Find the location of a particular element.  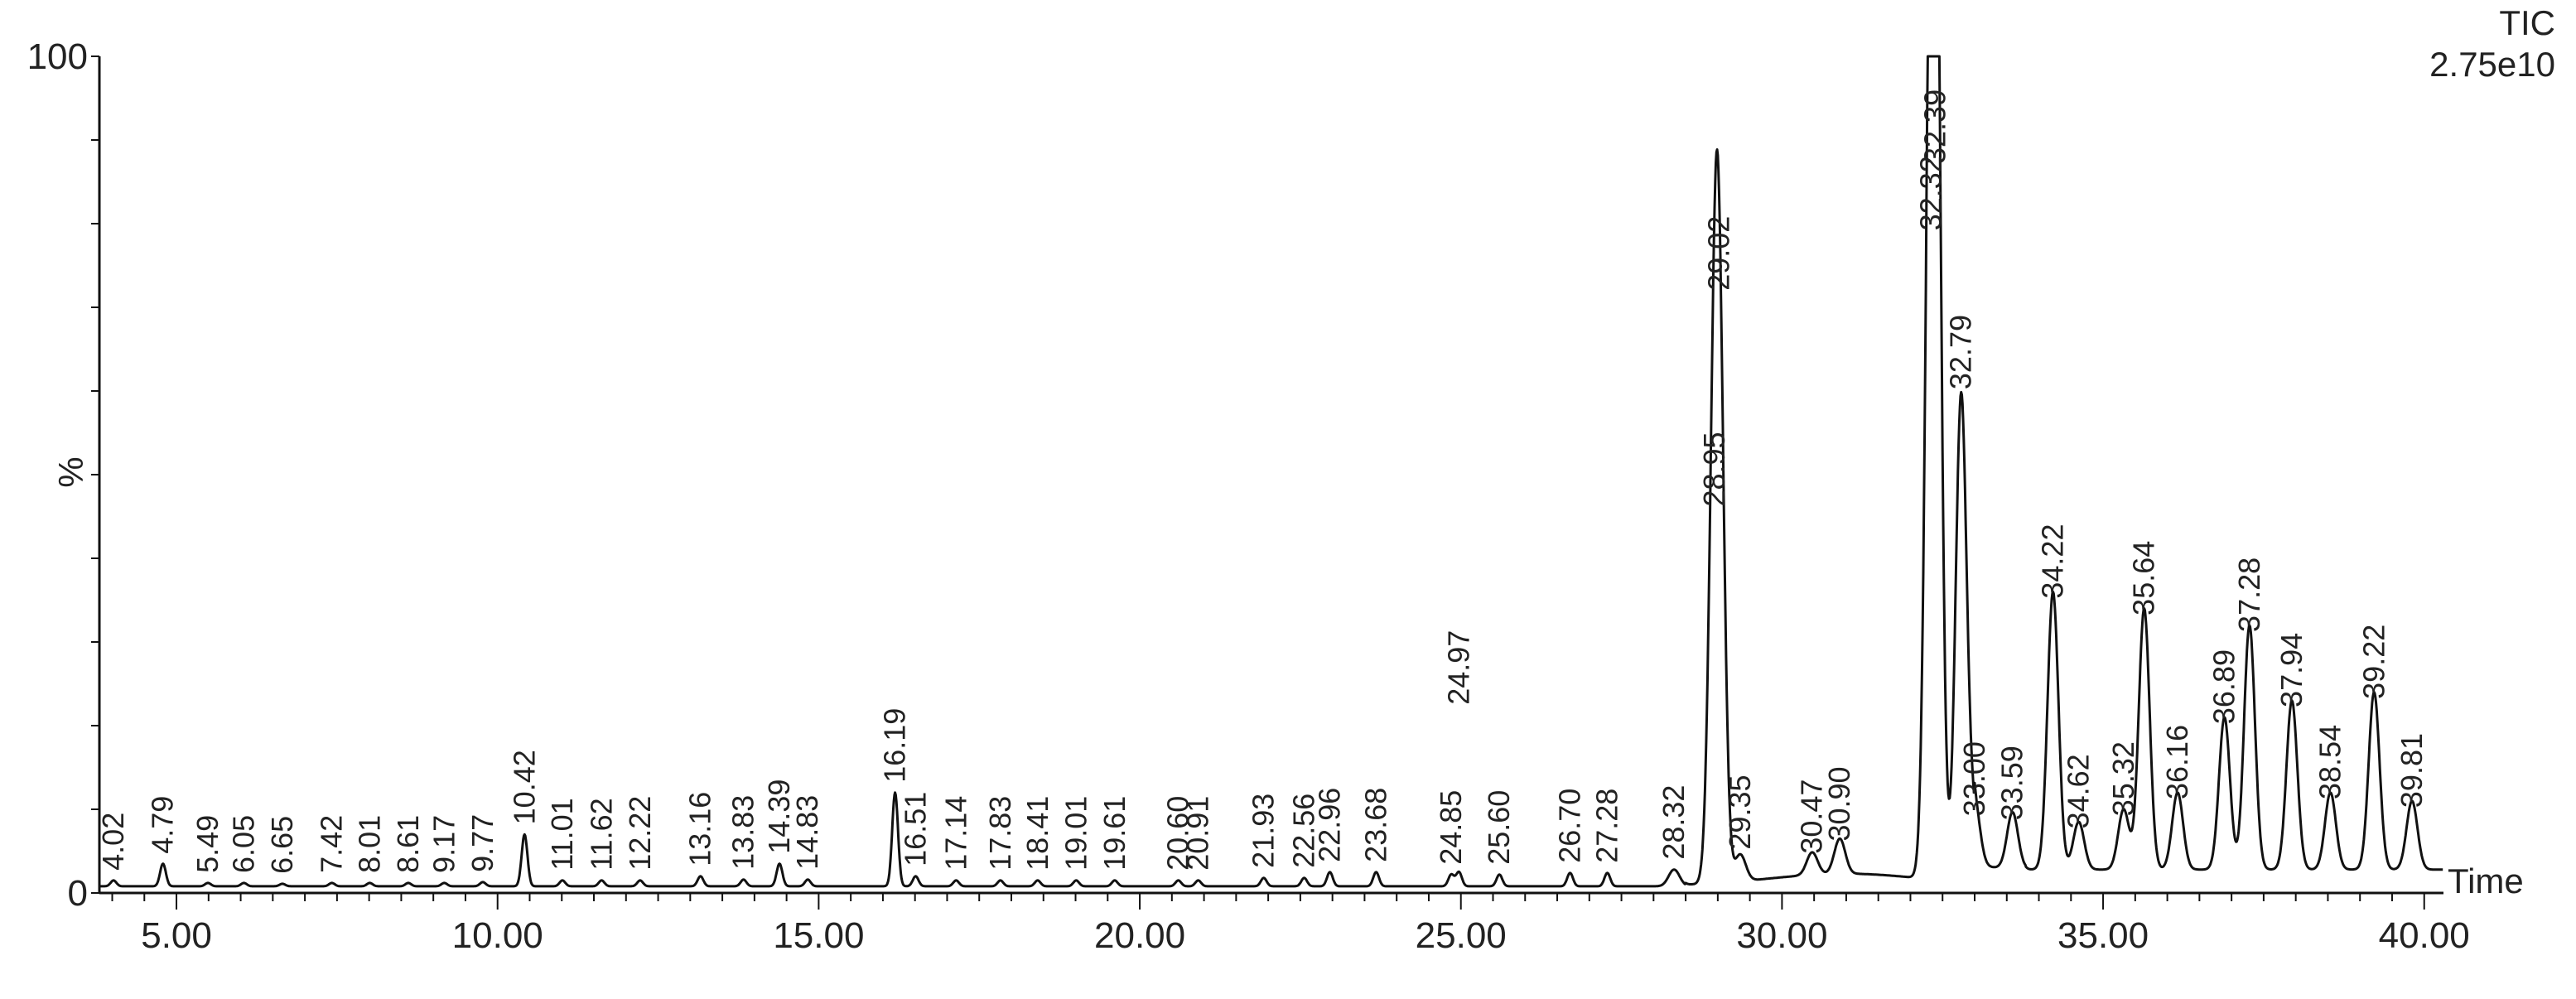

peak-label: 37.28 is located at coordinates (2249, 594).